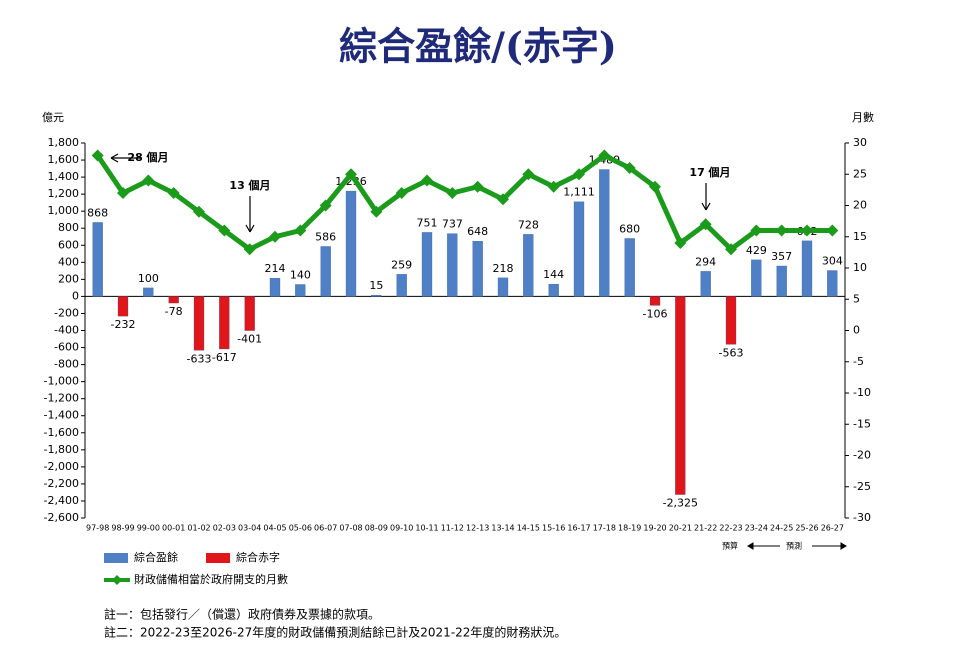 Image resolution: width=956 pixels, height=664 pixels. I want to click on x-tick-label: 07-08, so click(350, 528).